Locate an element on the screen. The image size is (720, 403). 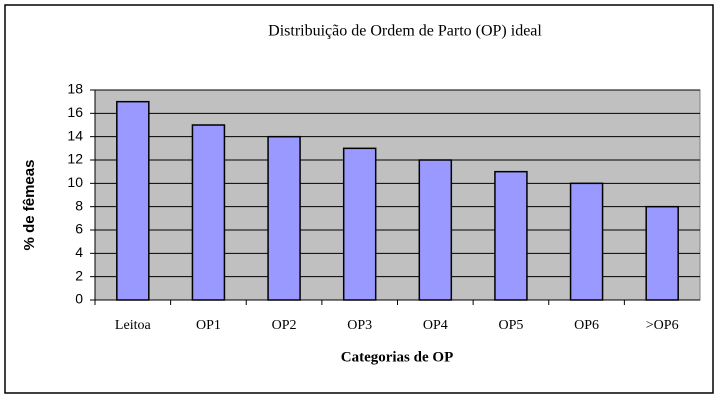
y-tick-label: 4 is located at coordinates (79, 252).